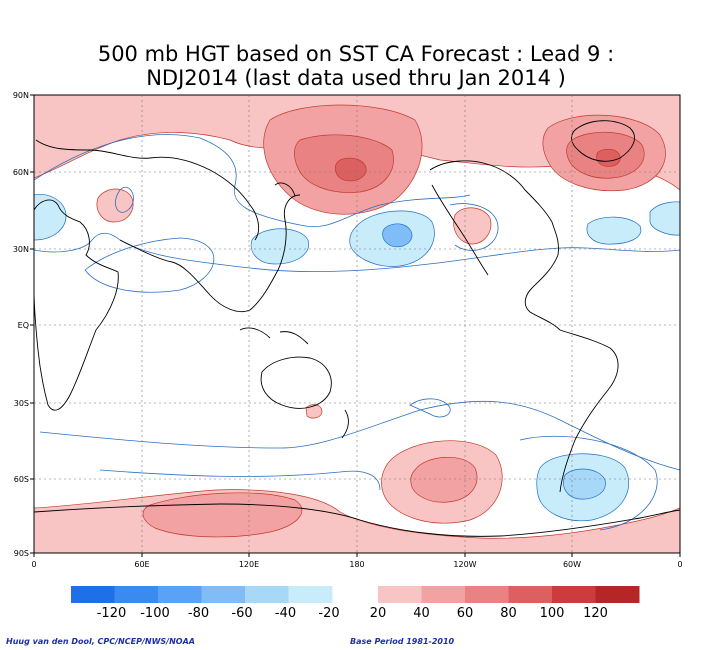 The width and height of the screenshot is (712, 650). Describe the element at coordinates (508, 613) in the screenshot. I see `colorbar-label: 80` at that location.